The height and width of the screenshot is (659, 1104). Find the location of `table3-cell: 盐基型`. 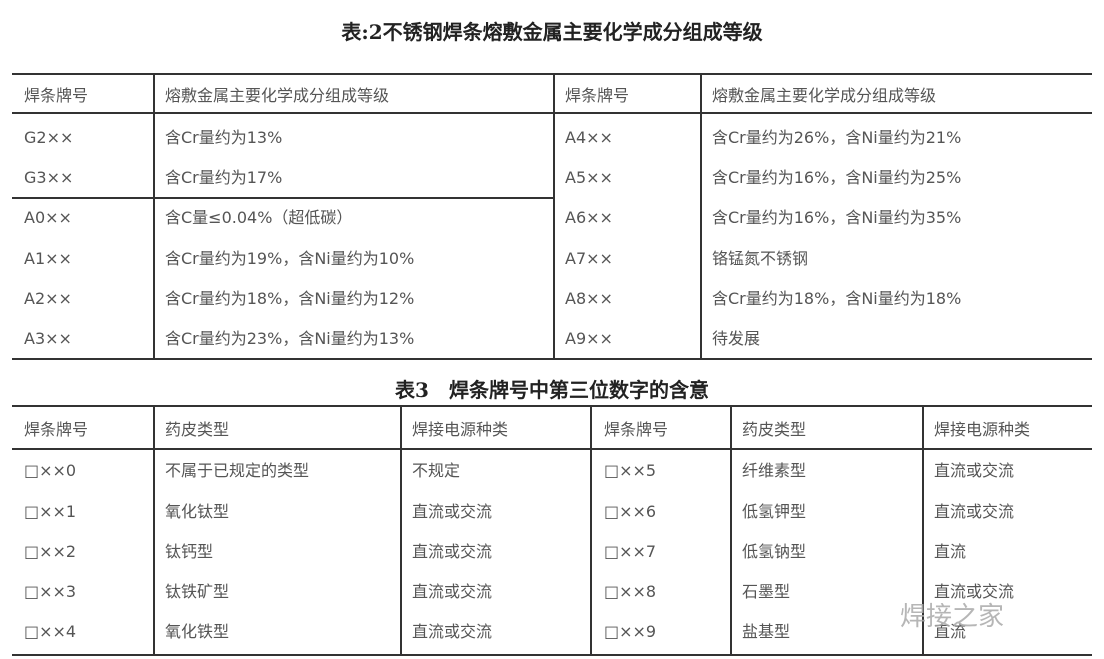

table3-cell: 盐基型 is located at coordinates (766, 631).